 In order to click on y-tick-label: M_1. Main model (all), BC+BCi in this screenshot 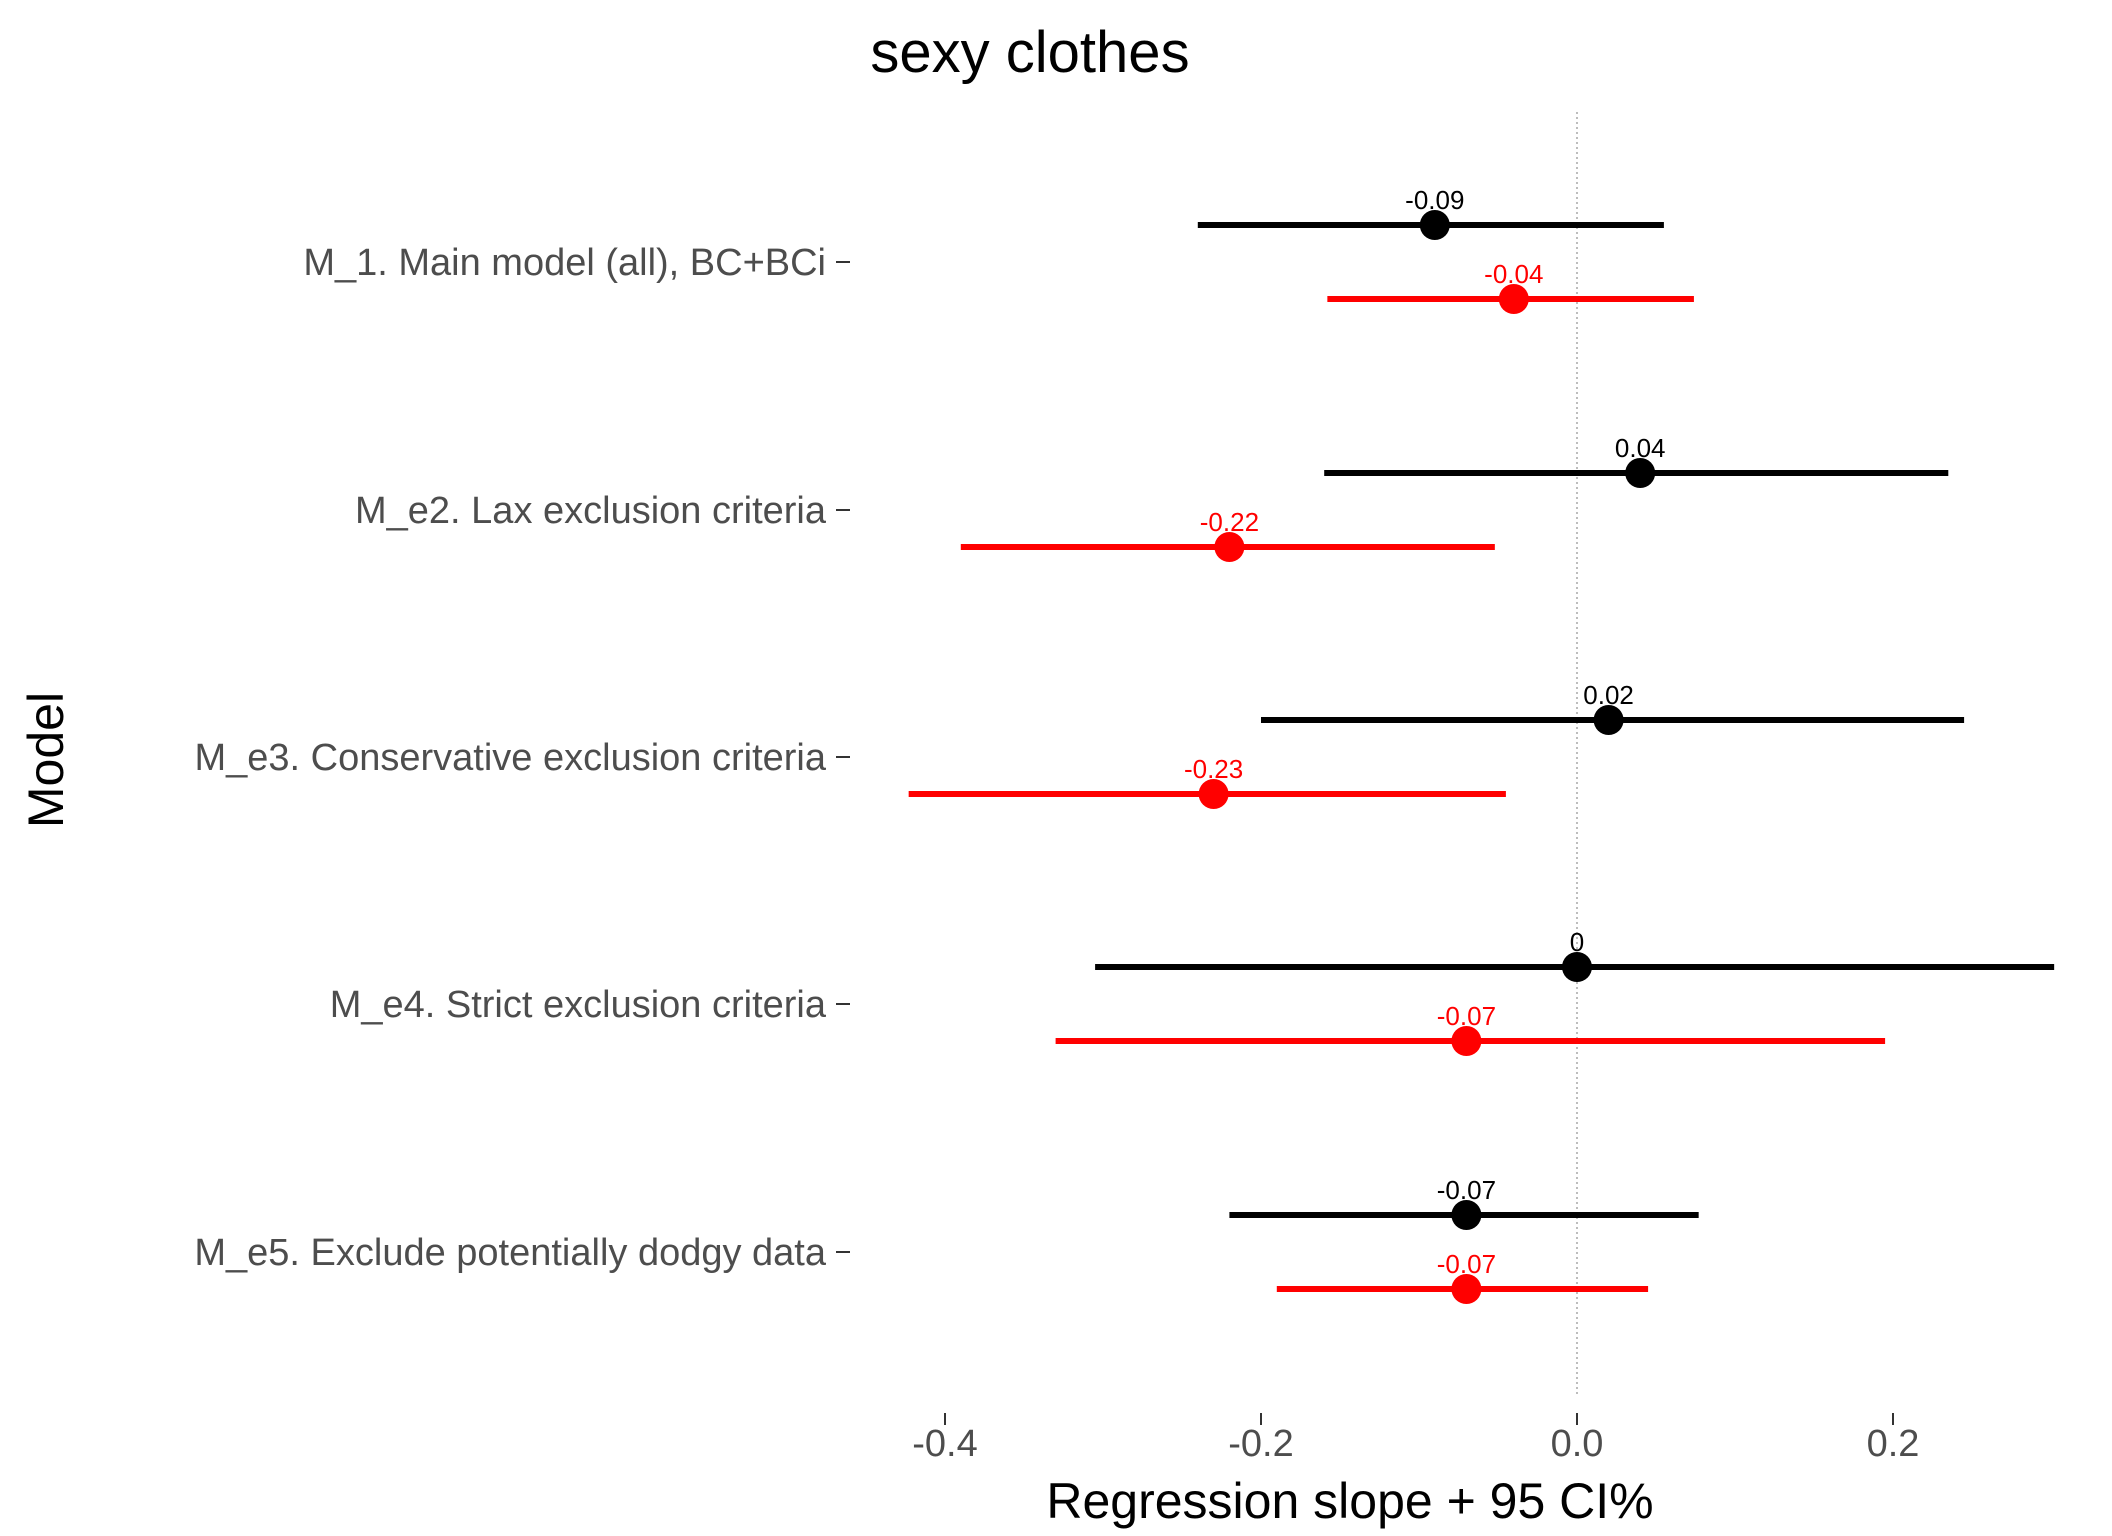, I will do `click(564, 263)`.